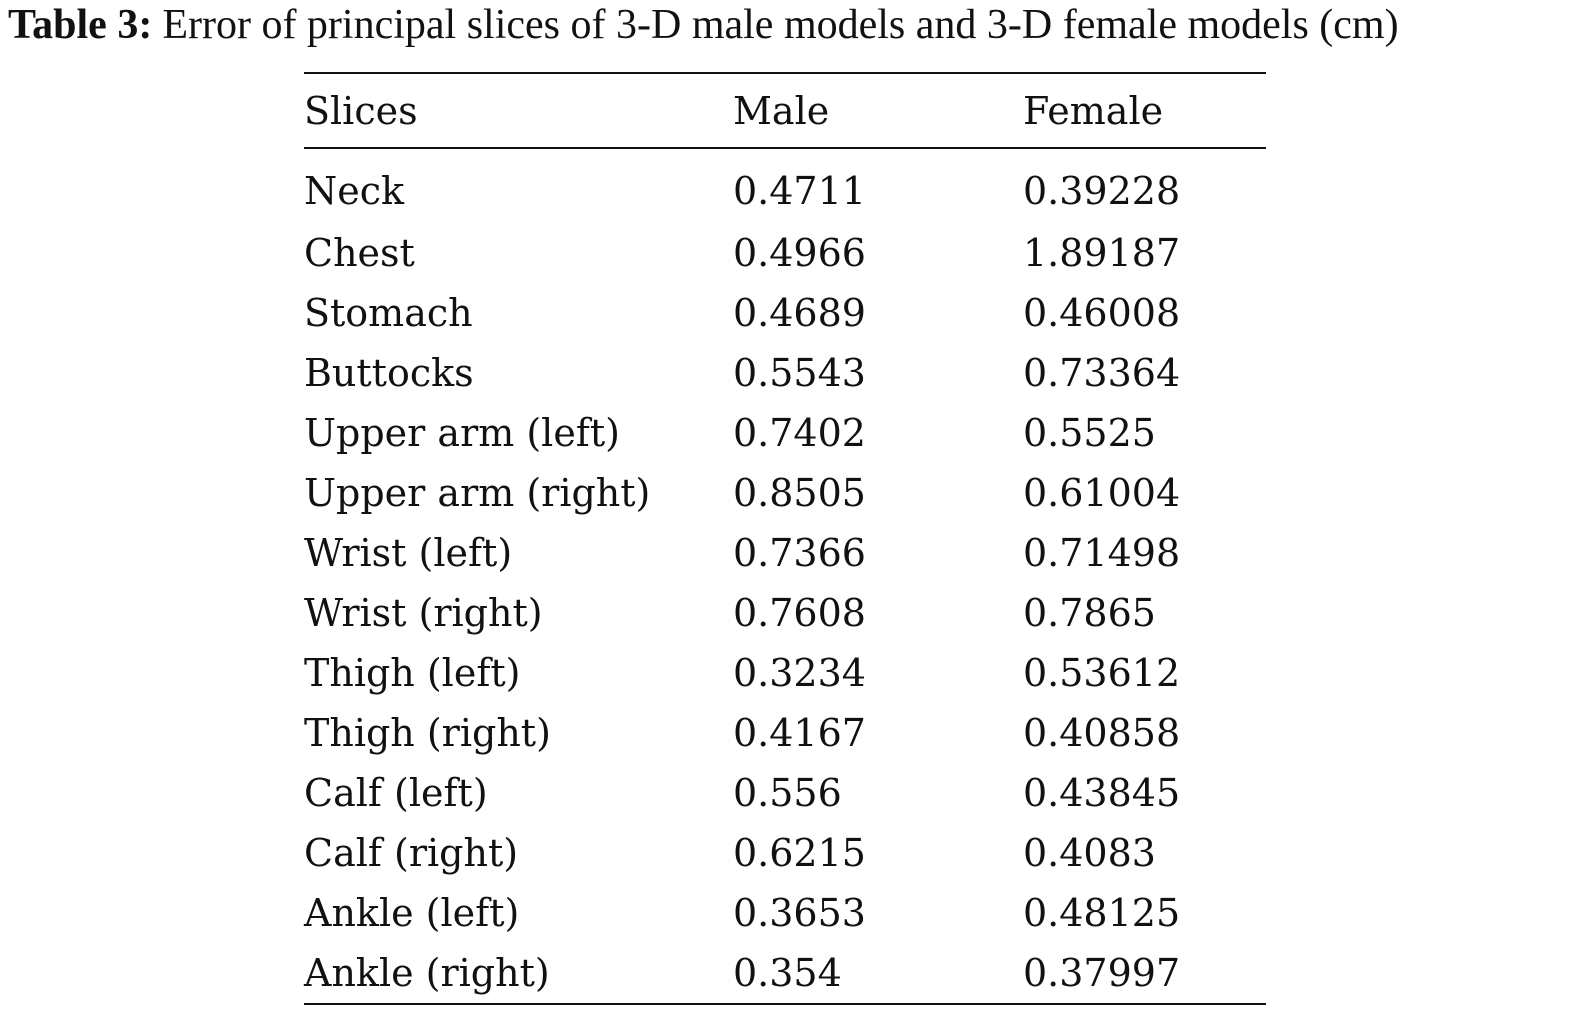  I want to click on table-cell-slice: Wrist (left), so click(408, 553).